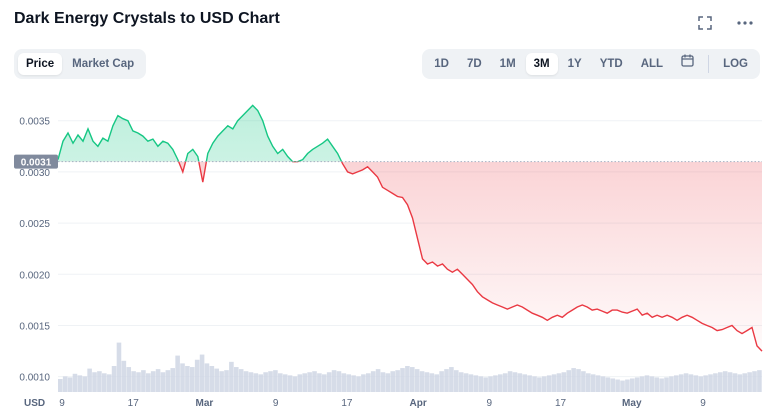 Image resolution: width=768 pixels, height=414 pixels. I want to click on range-7d: 7D, so click(474, 64).